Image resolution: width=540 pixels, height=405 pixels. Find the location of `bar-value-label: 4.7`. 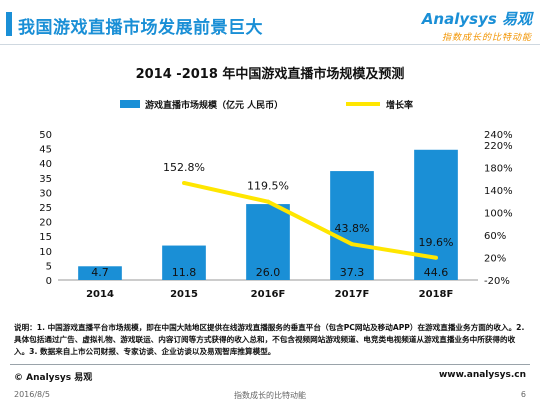

bar-value-label: 4.7 is located at coordinates (100, 272).